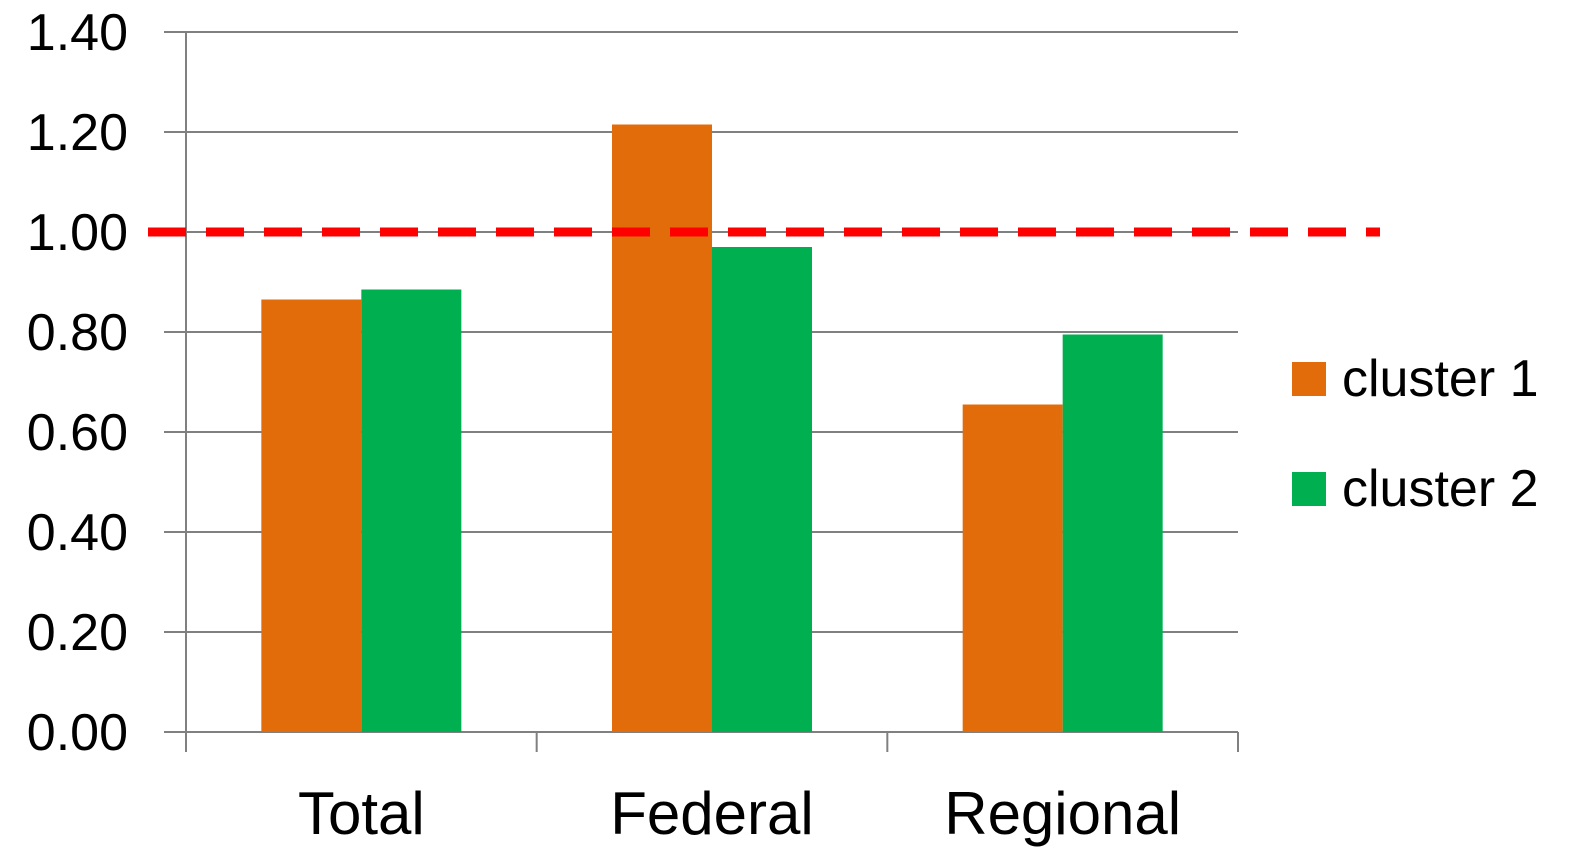  I want to click on x-category-label: Total, so click(361, 813).